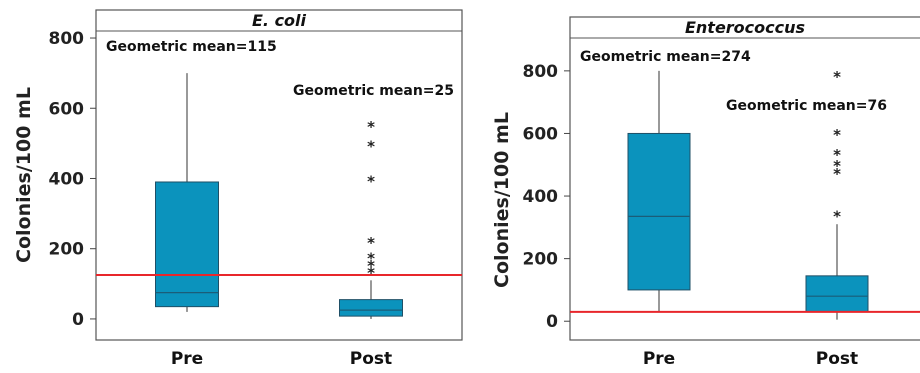  Describe the element at coordinates (279, 20) in the screenshot. I see `panel-title: E. coli` at that location.